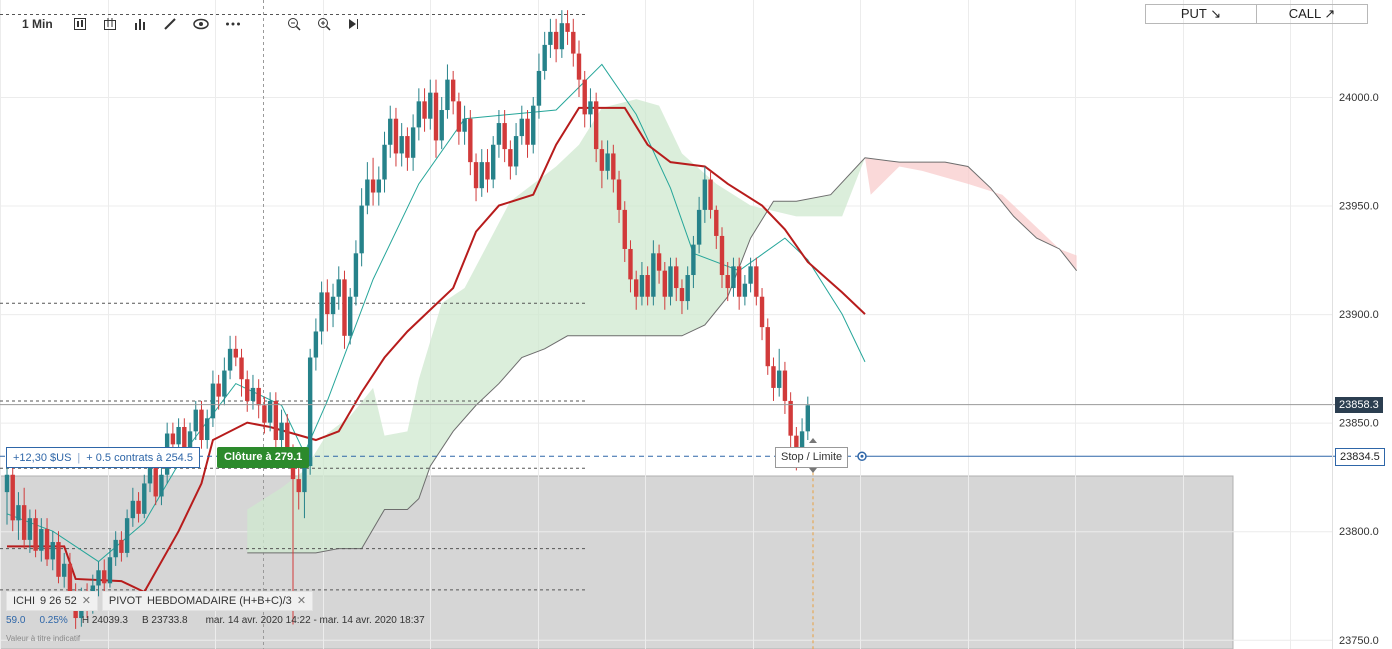 This screenshot has height=649, width=1392. I want to click on indicator-params: HEBDOMADAIRE (H+B+C)/3, so click(219, 601).